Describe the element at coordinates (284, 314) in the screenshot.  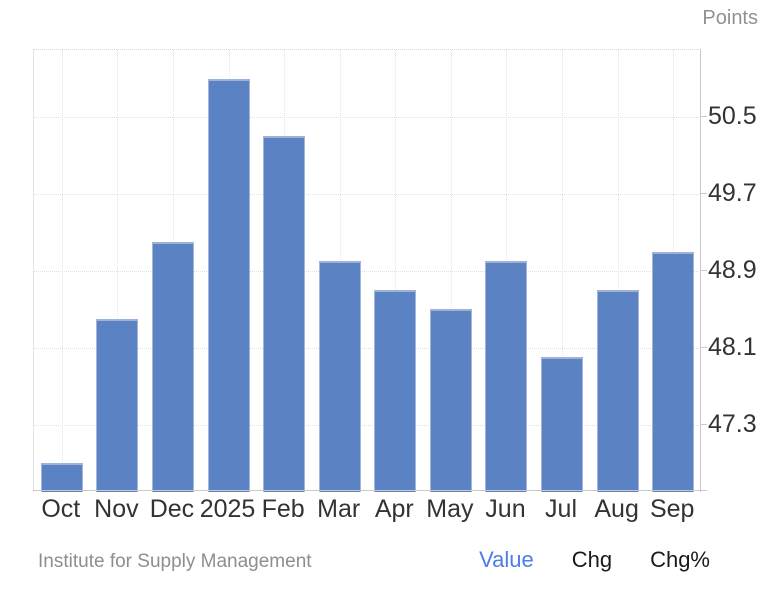
I see `chart-bar-feb` at that location.